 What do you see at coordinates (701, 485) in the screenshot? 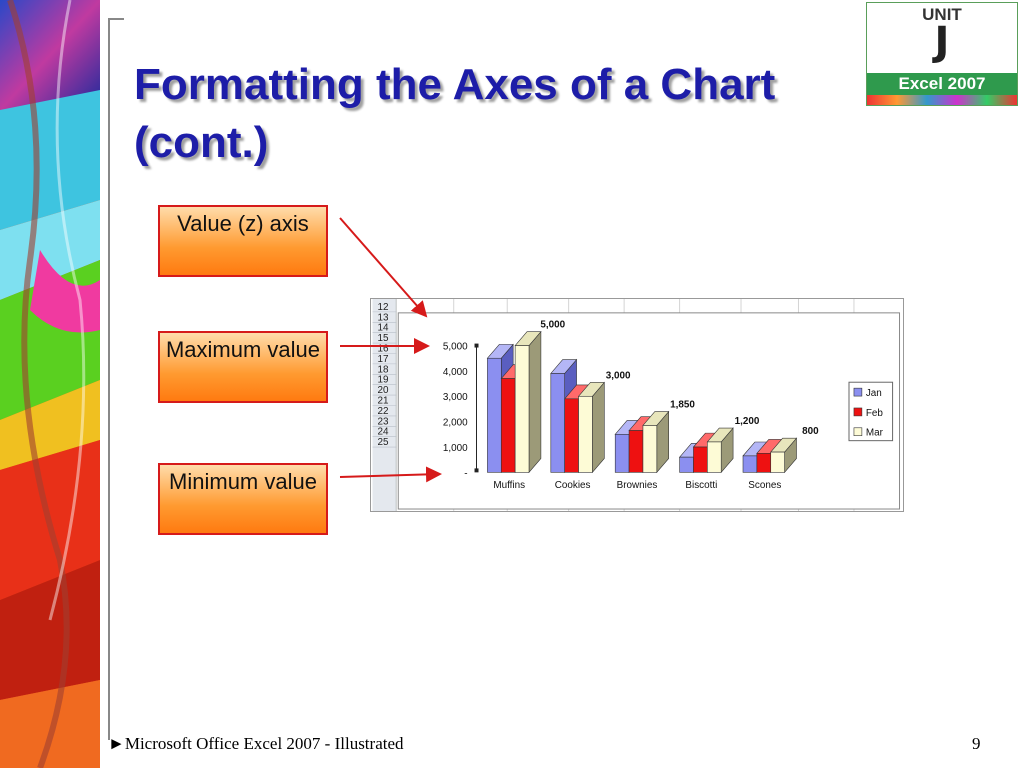
I see `category-label: Biscotti` at bounding box center [701, 485].